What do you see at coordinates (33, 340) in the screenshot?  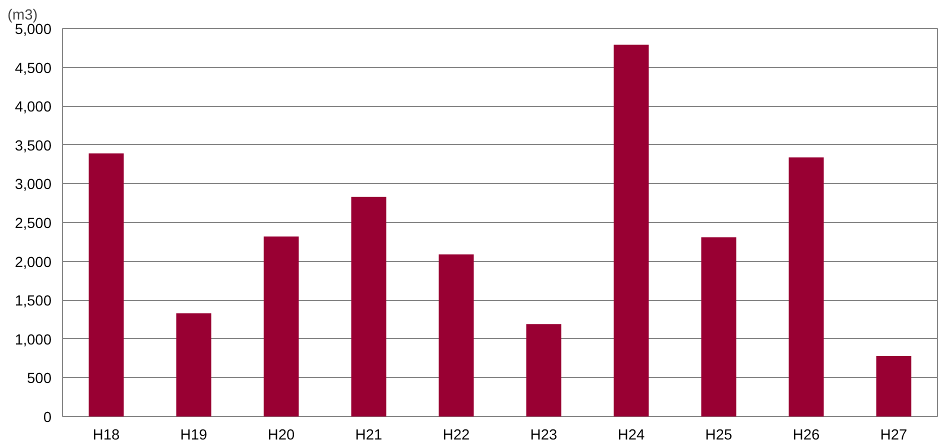 I see `y-tick-label: 1,000` at bounding box center [33, 340].